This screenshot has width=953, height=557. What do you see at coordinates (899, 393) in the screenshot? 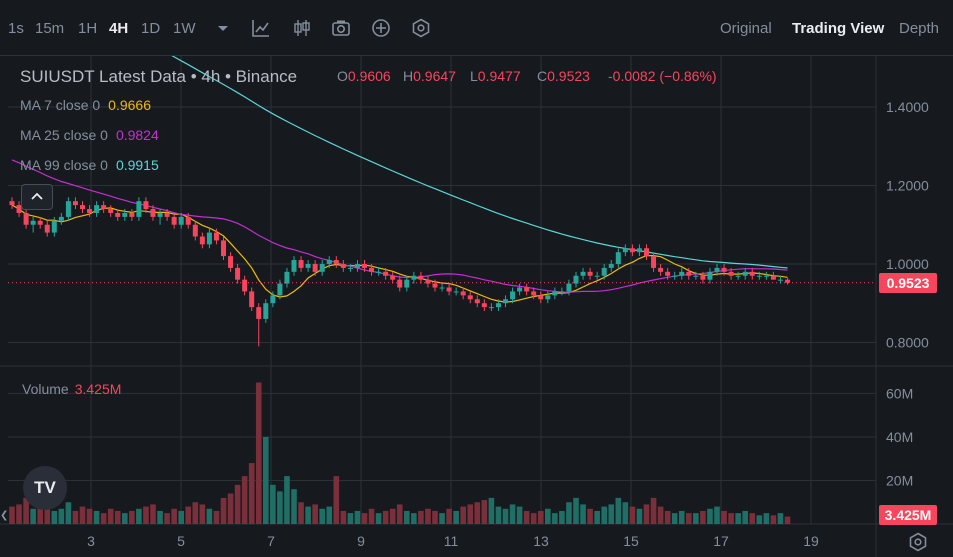
I see `volume-tick-label: 60M` at bounding box center [899, 393].